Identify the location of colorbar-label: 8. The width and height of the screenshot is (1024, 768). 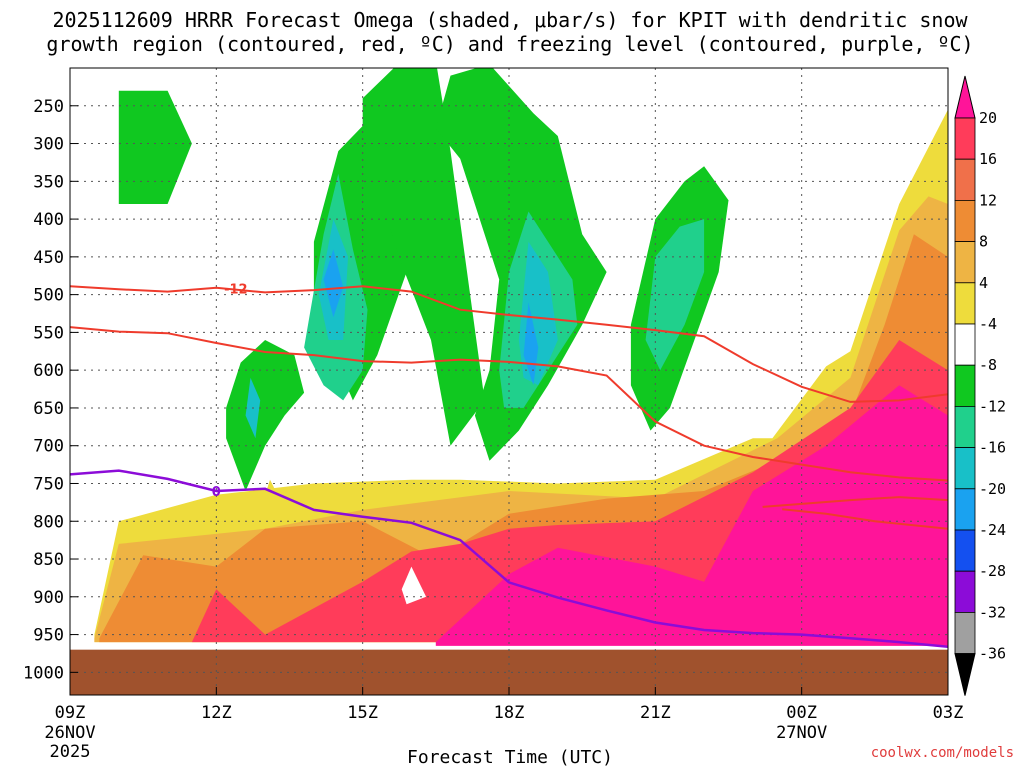
(983, 242).